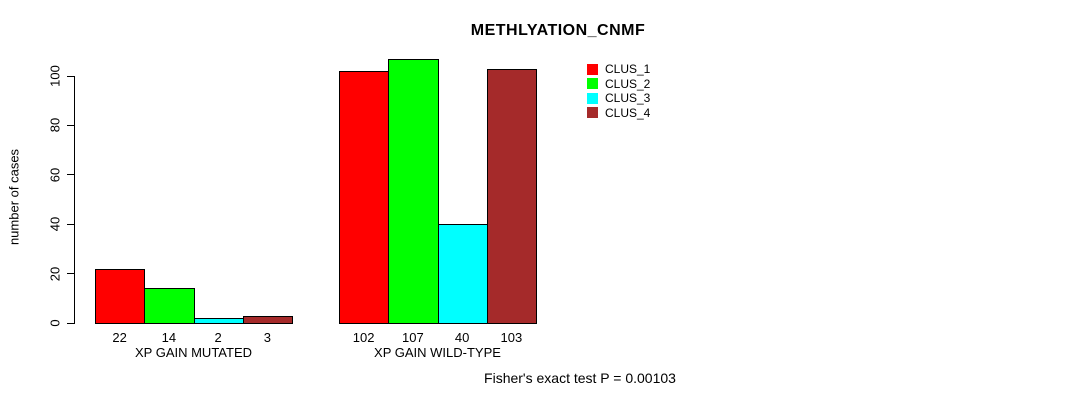 This screenshot has height=400, width=1090. What do you see at coordinates (363, 337) in the screenshot?
I see `bar-value-label: 102` at bounding box center [363, 337].